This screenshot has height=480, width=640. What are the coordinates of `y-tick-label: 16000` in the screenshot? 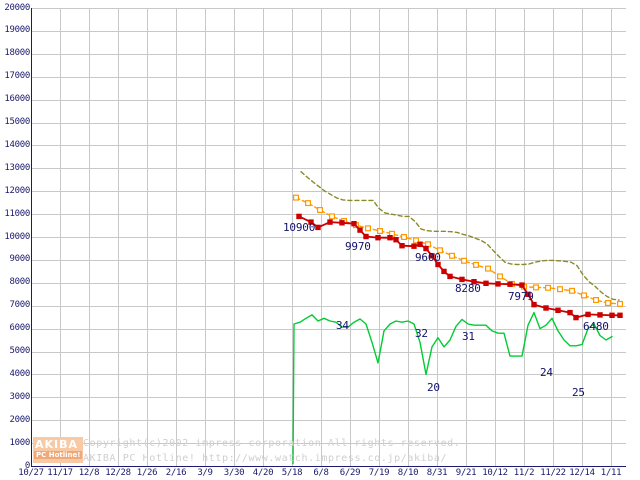 It's located at (17, 99).